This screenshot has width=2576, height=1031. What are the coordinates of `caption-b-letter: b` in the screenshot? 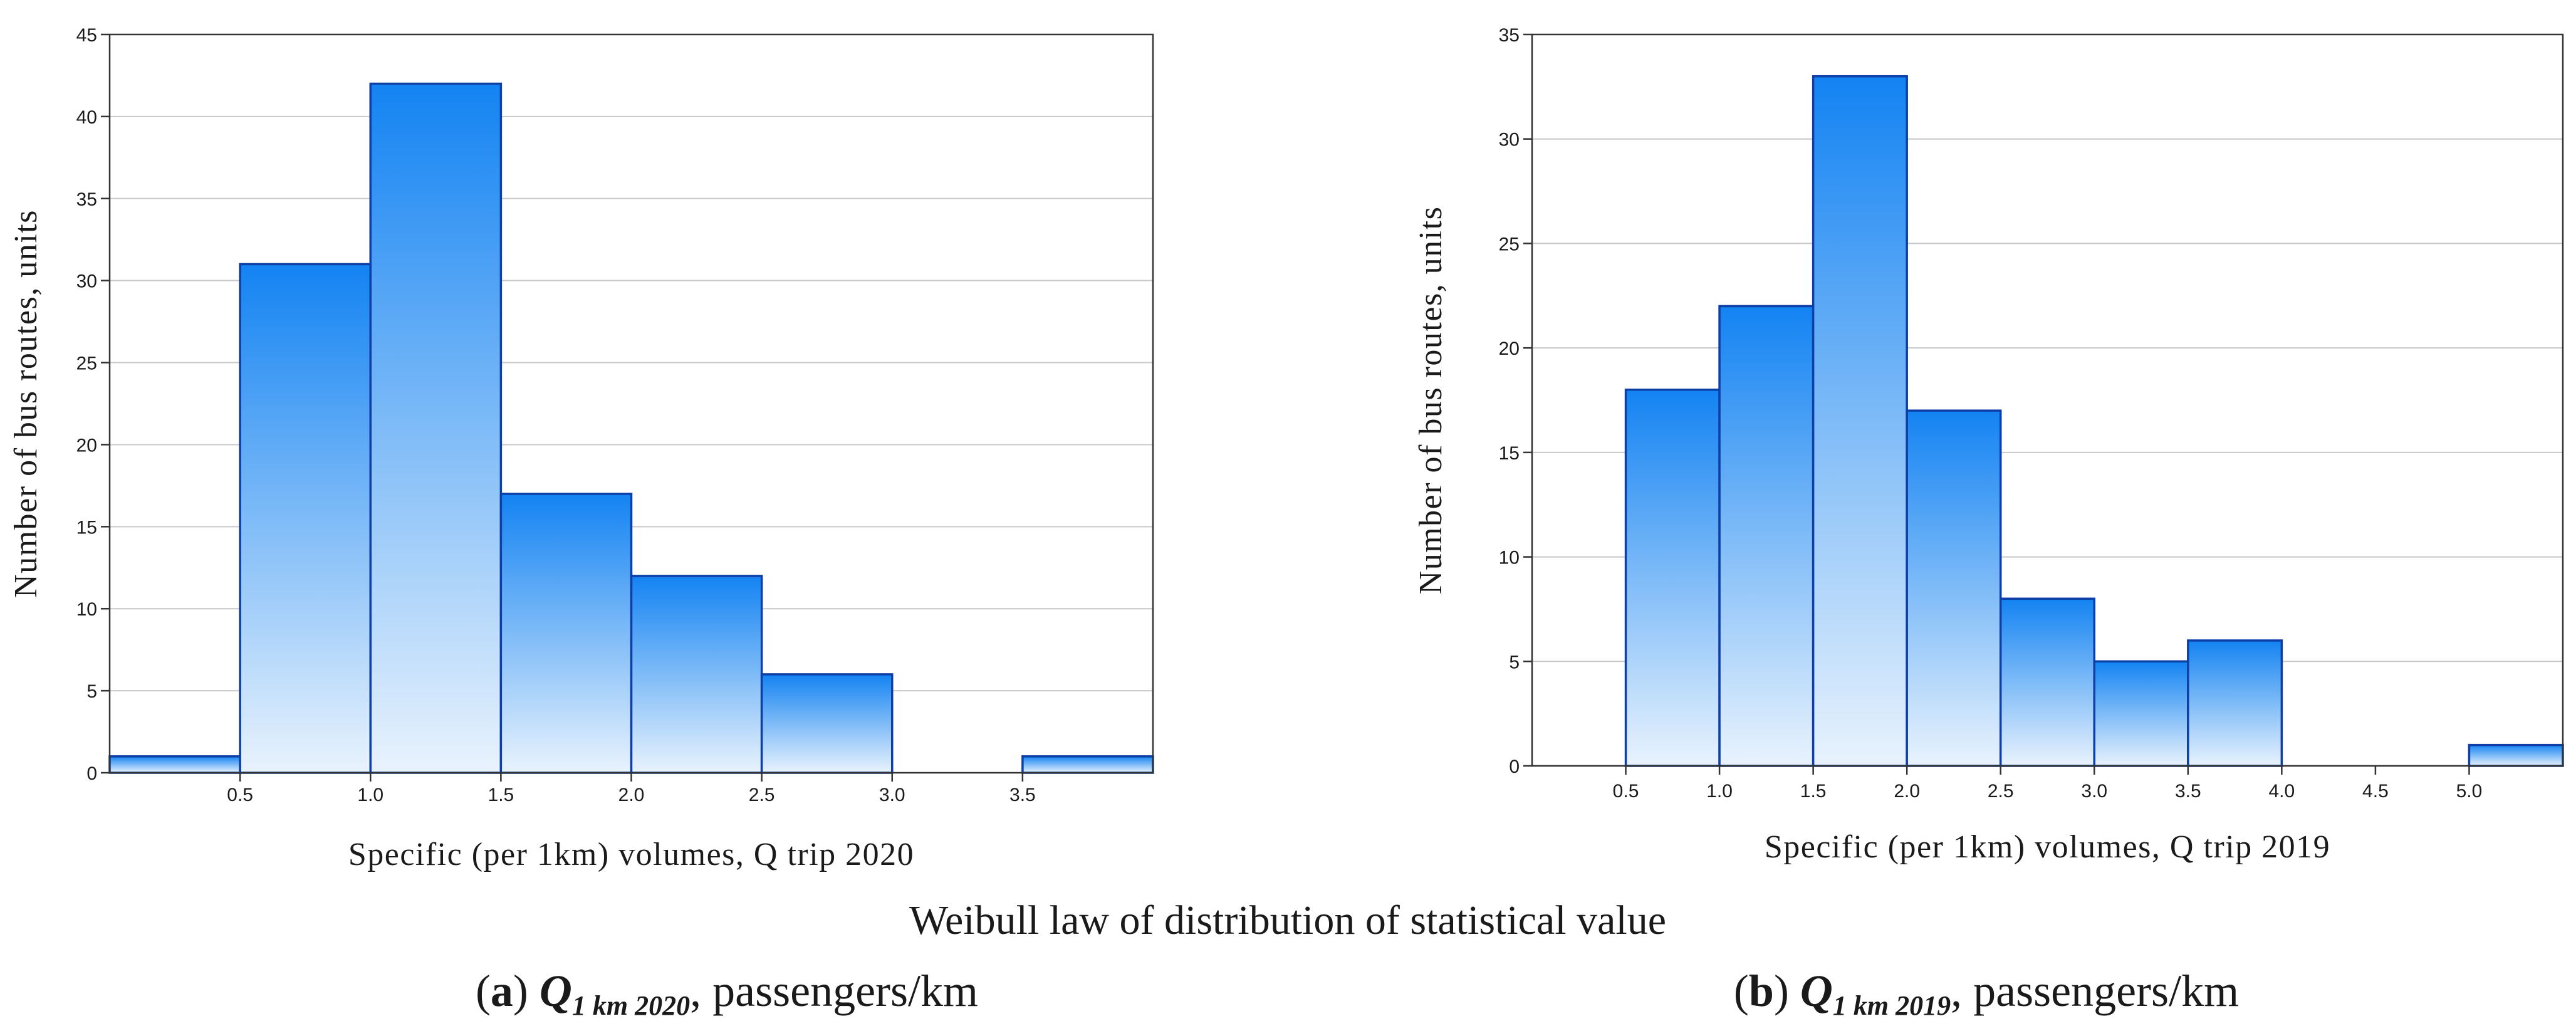 It's located at (1761, 991).